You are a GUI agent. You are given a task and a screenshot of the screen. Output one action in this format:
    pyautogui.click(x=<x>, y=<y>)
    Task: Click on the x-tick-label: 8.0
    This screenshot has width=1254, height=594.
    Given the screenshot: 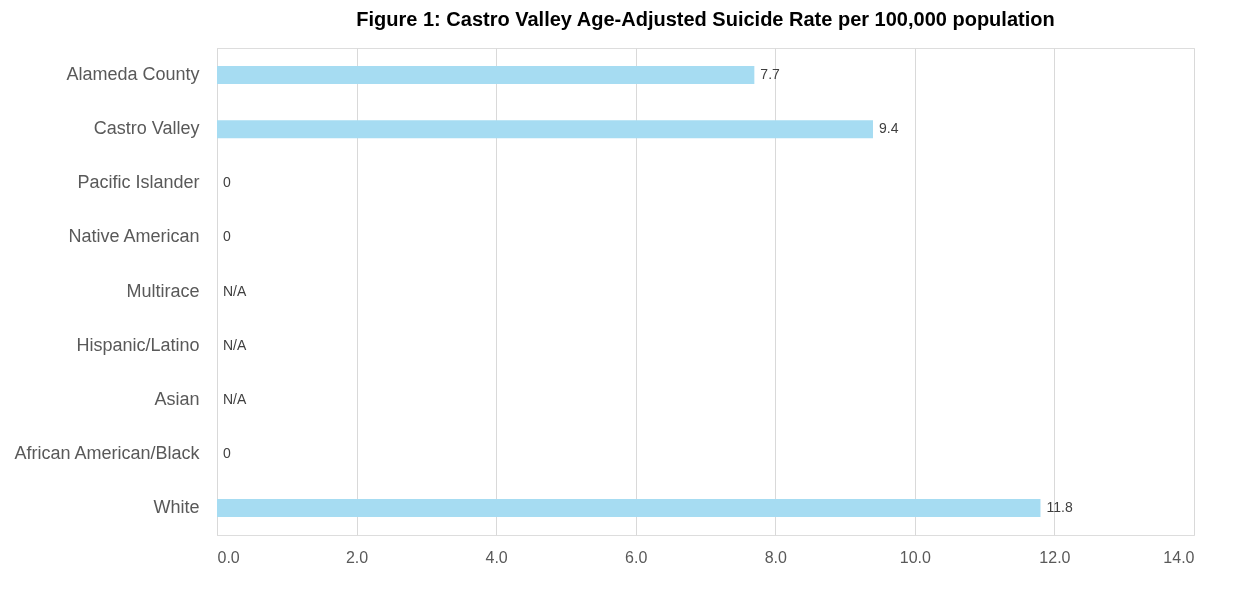 What is the action you would take?
    pyautogui.click(x=775, y=557)
    